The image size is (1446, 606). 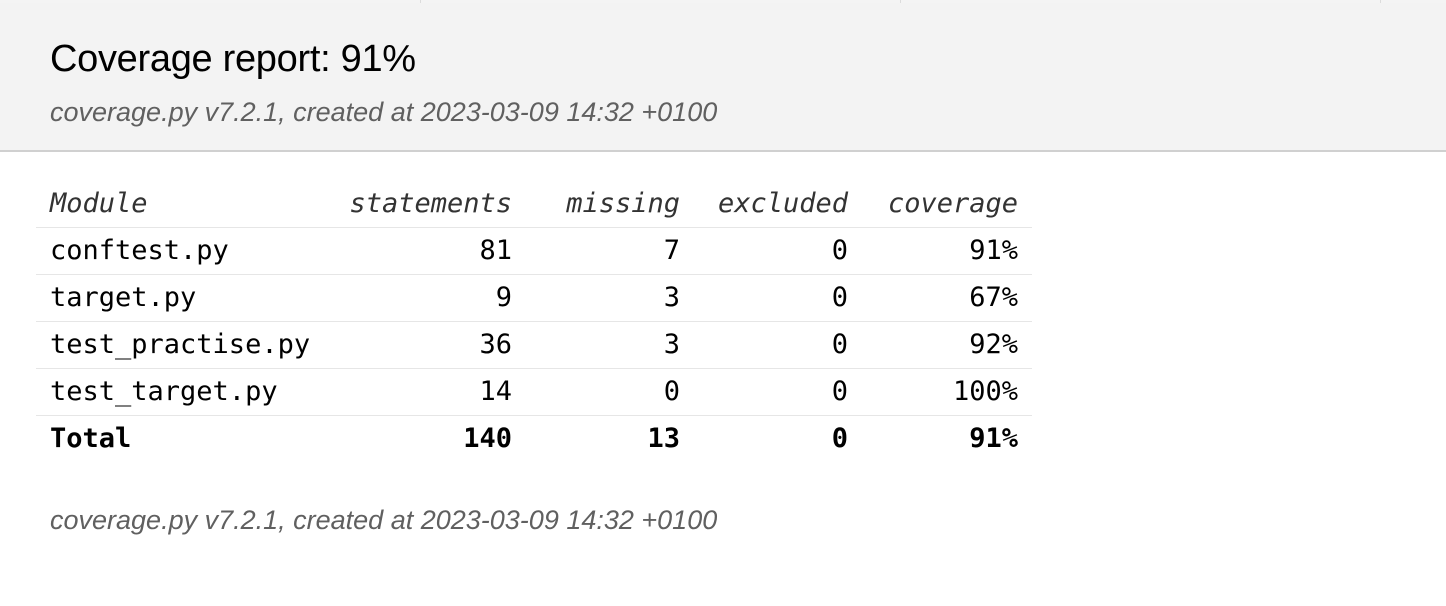 I want to click on module-link: test_practise.py, so click(x=181, y=345).